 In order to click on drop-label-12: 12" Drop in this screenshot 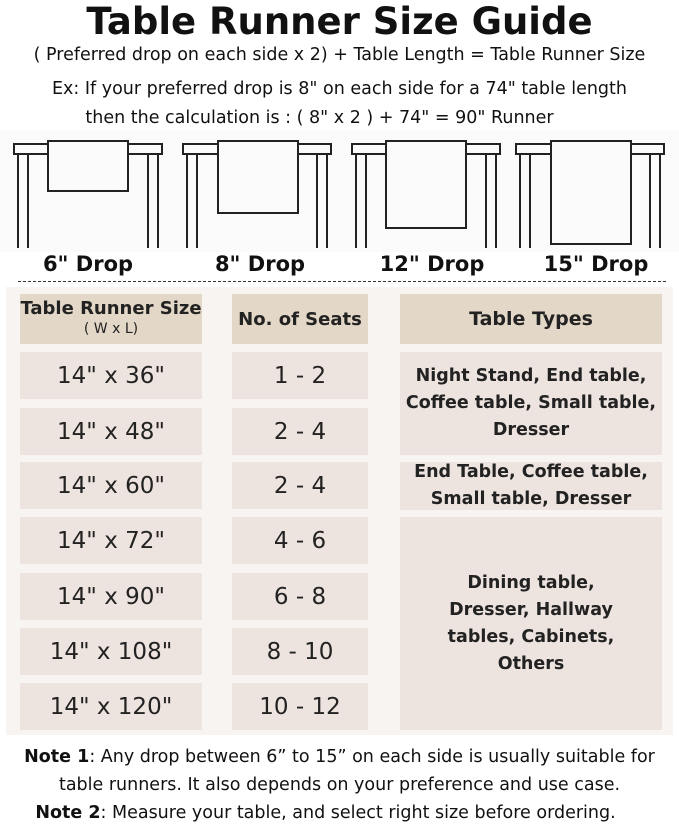, I will do `click(432, 264)`.